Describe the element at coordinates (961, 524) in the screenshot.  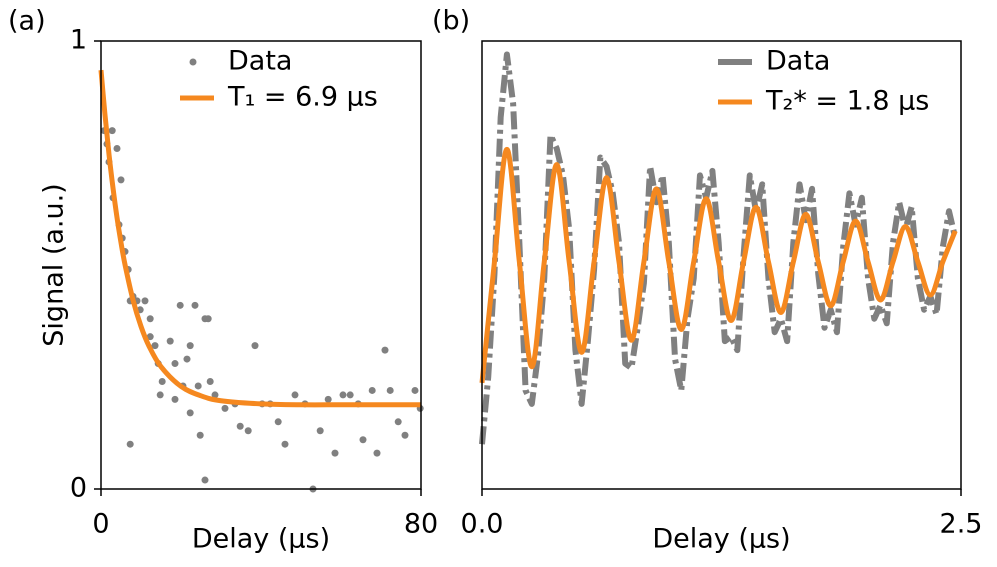
I see `x-tick-label: 2.5` at that location.